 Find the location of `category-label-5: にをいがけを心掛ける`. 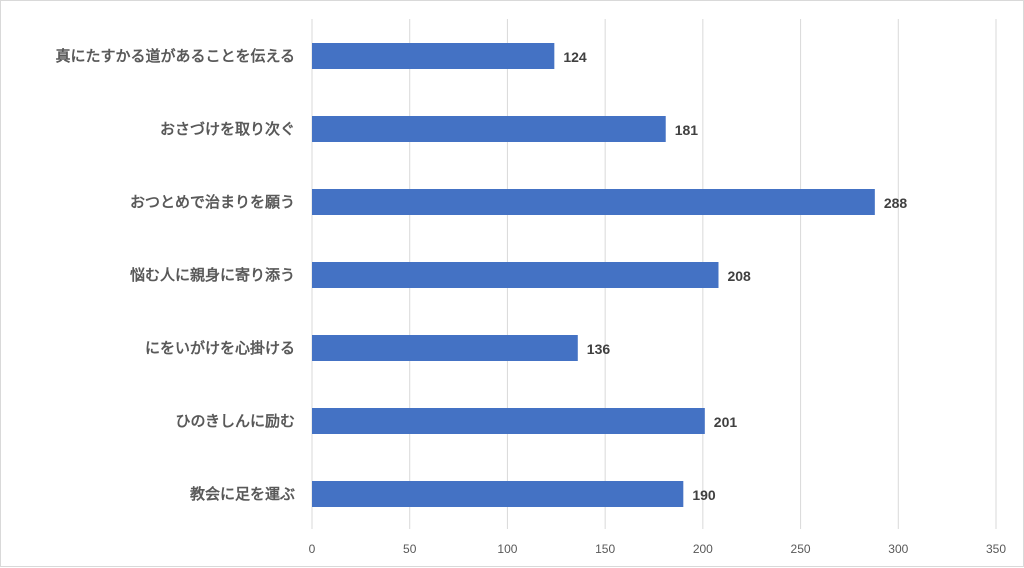

category-label-5: にをいがけを心掛ける is located at coordinates (220, 348).